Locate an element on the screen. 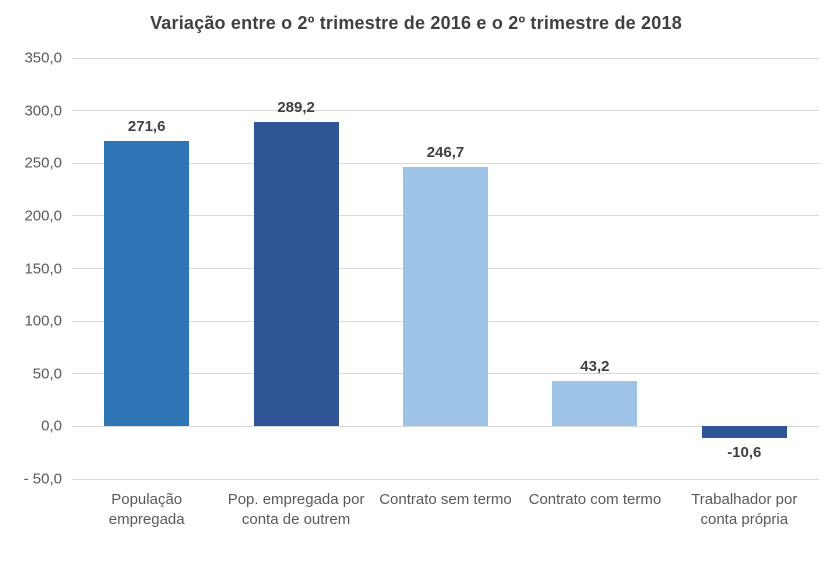 This screenshot has width=832, height=567. bar-value-label: 289,2 is located at coordinates (296, 107).